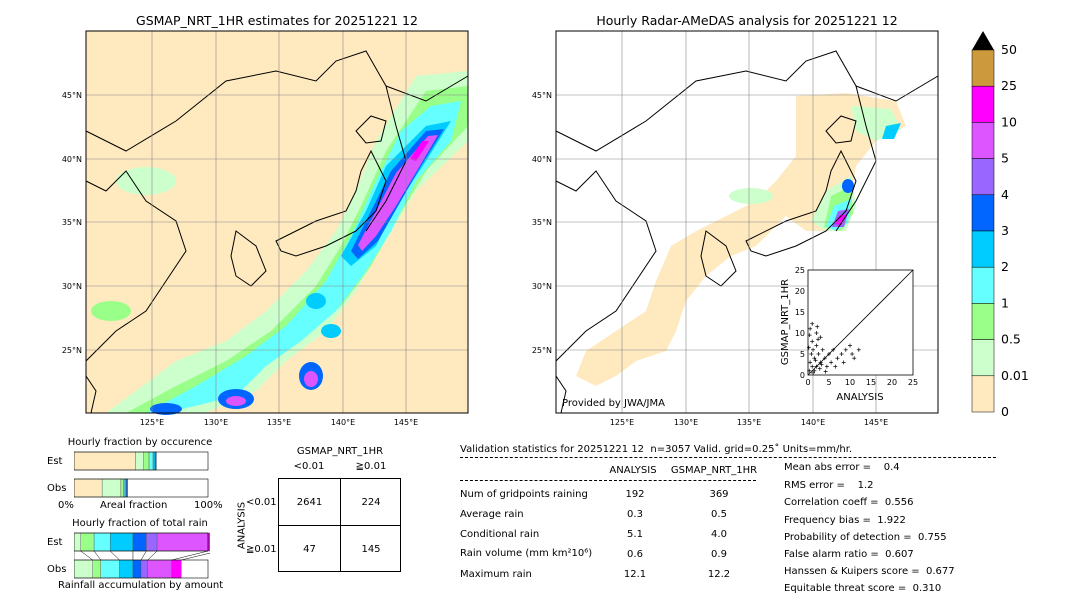  I want to click on validation-row-label: Maximum rain, so click(496, 574).